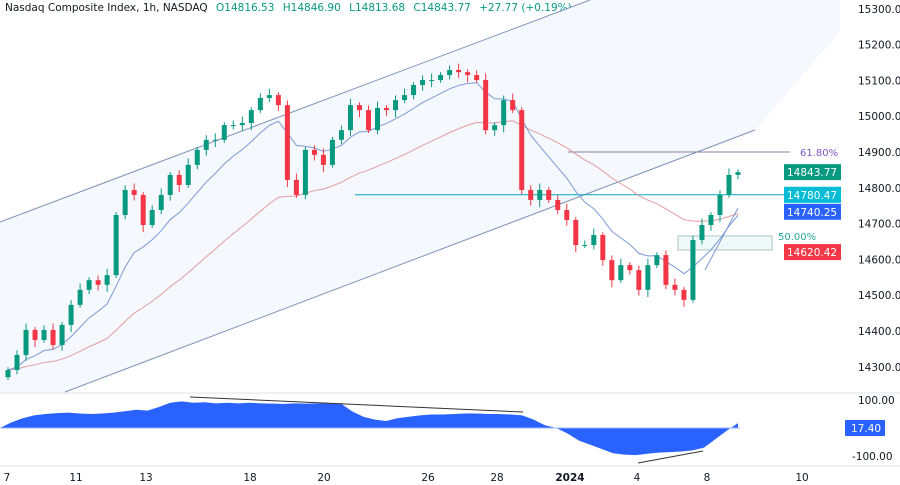 The image size is (900, 485). I want to click on oscillator-area, so click(369, 428).